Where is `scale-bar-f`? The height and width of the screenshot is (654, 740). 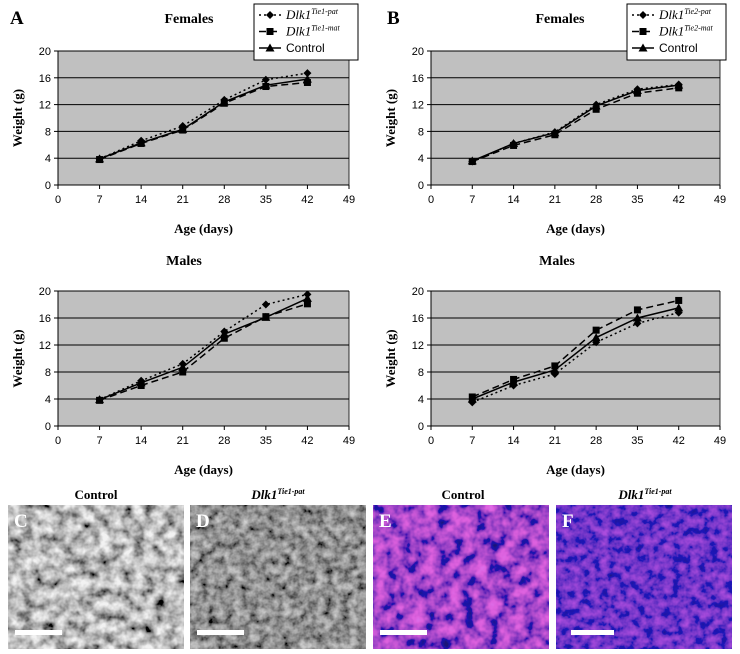 scale-bar-f is located at coordinates (592, 632).